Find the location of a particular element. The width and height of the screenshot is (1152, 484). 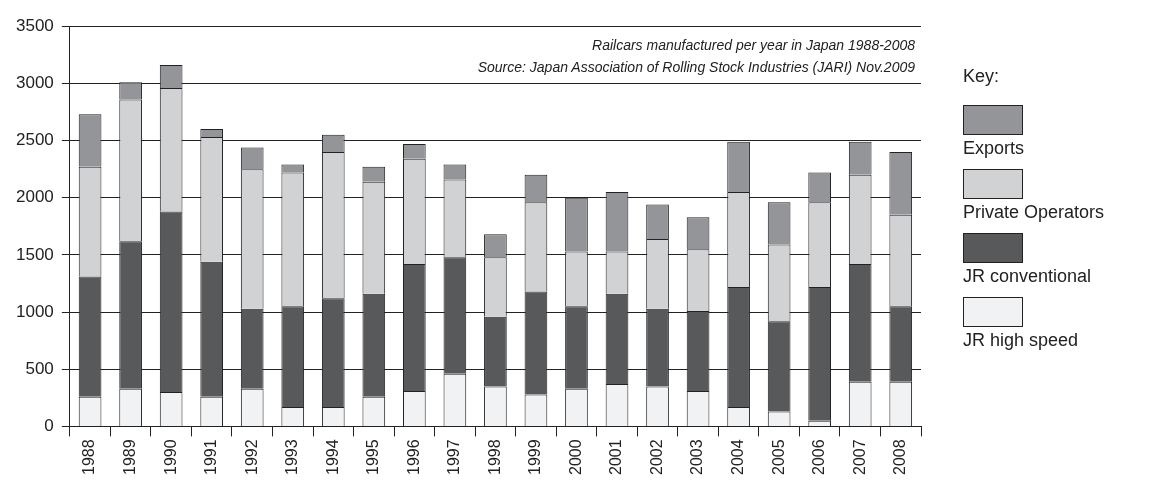

x-tick-label: 2001 is located at coordinates (616, 457).